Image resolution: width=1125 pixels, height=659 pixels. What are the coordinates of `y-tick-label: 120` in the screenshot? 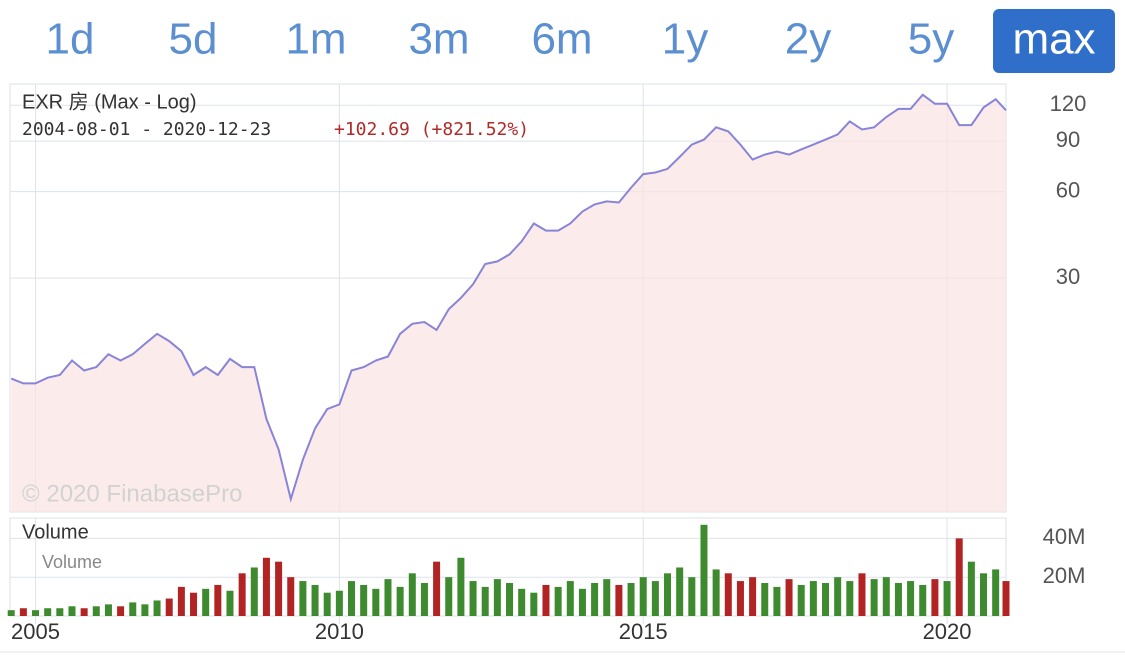 It's located at (1068, 103).